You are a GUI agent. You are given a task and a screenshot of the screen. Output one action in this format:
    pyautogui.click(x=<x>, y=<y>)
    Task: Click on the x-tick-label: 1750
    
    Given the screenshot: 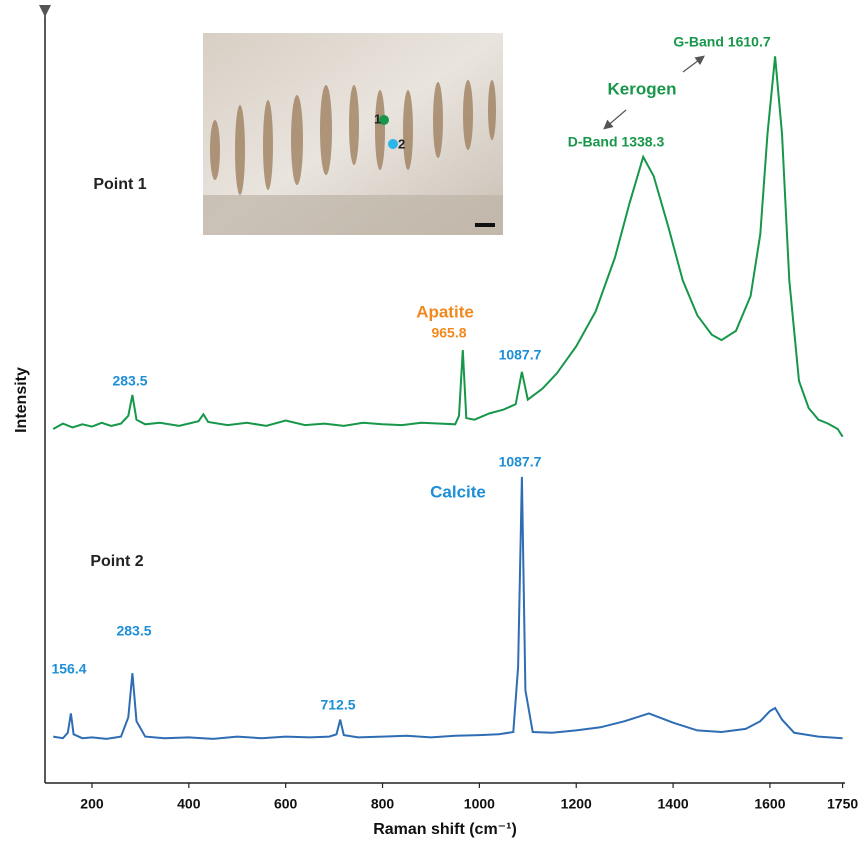 What is the action you would take?
    pyautogui.click(x=842, y=804)
    